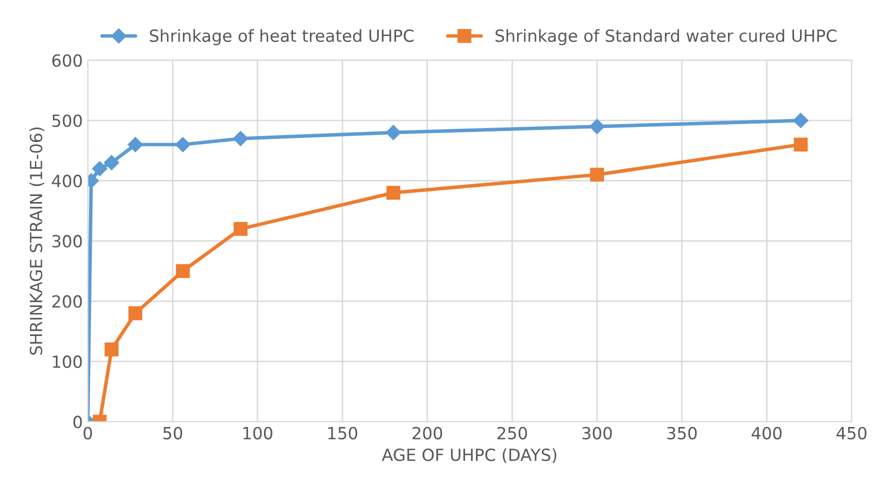 Image resolution: width=878 pixels, height=502 pixels. Describe the element at coordinates (767, 433) in the screenshot. I see `x-tick-label: 400` at that location.